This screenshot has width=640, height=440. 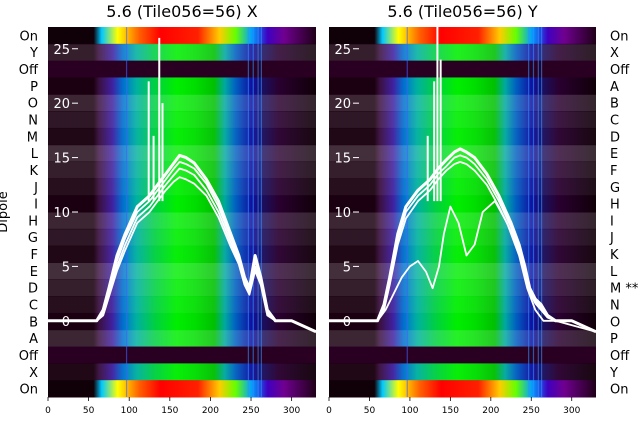 I want to click on category-label: Y, so click(x=33, y=53).